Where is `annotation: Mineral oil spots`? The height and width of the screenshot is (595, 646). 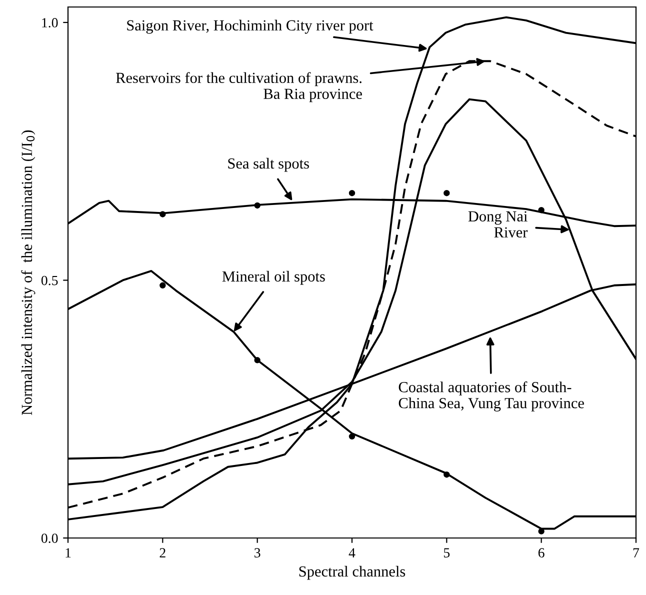
annotation: Mineral oil spots is located at coordinates (273, 277).